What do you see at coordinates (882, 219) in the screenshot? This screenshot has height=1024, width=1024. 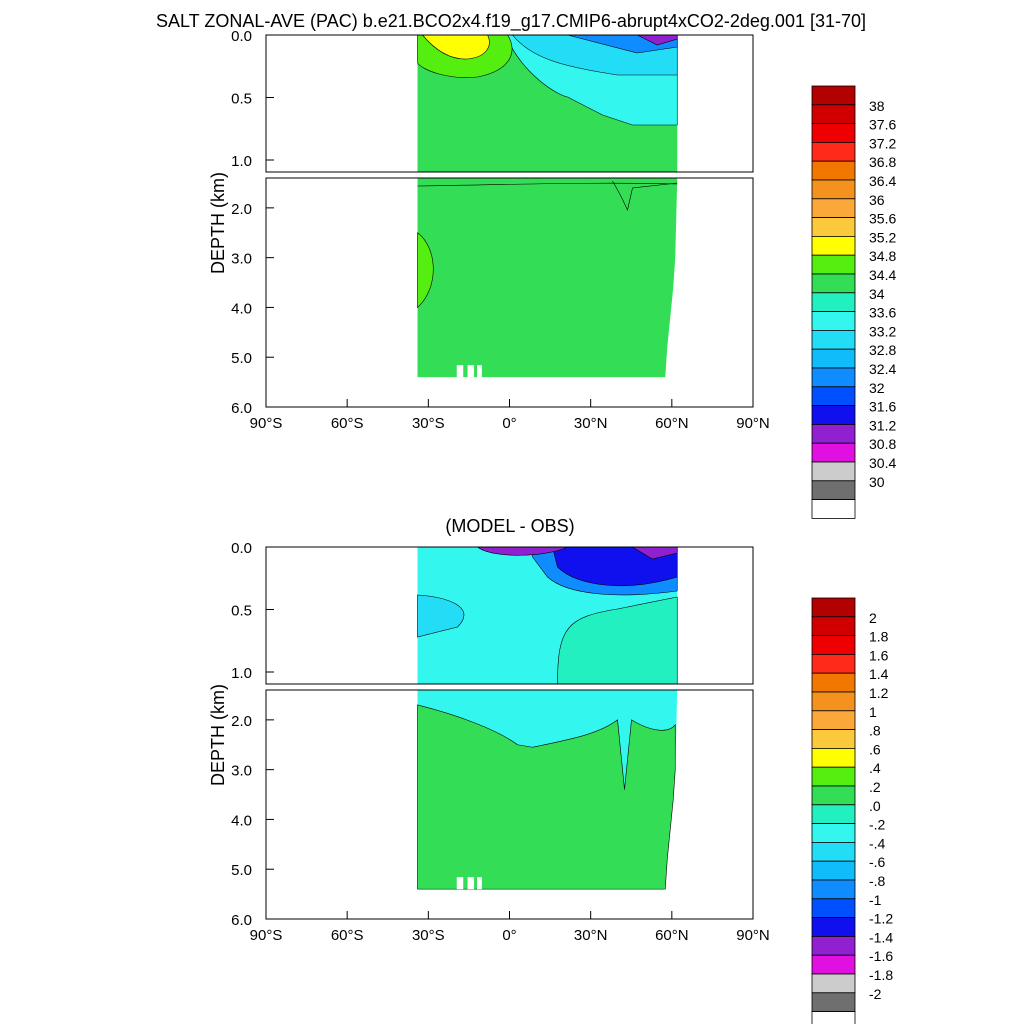 I see `colorbar-label: 35.6` at bounding box center [882, 219].